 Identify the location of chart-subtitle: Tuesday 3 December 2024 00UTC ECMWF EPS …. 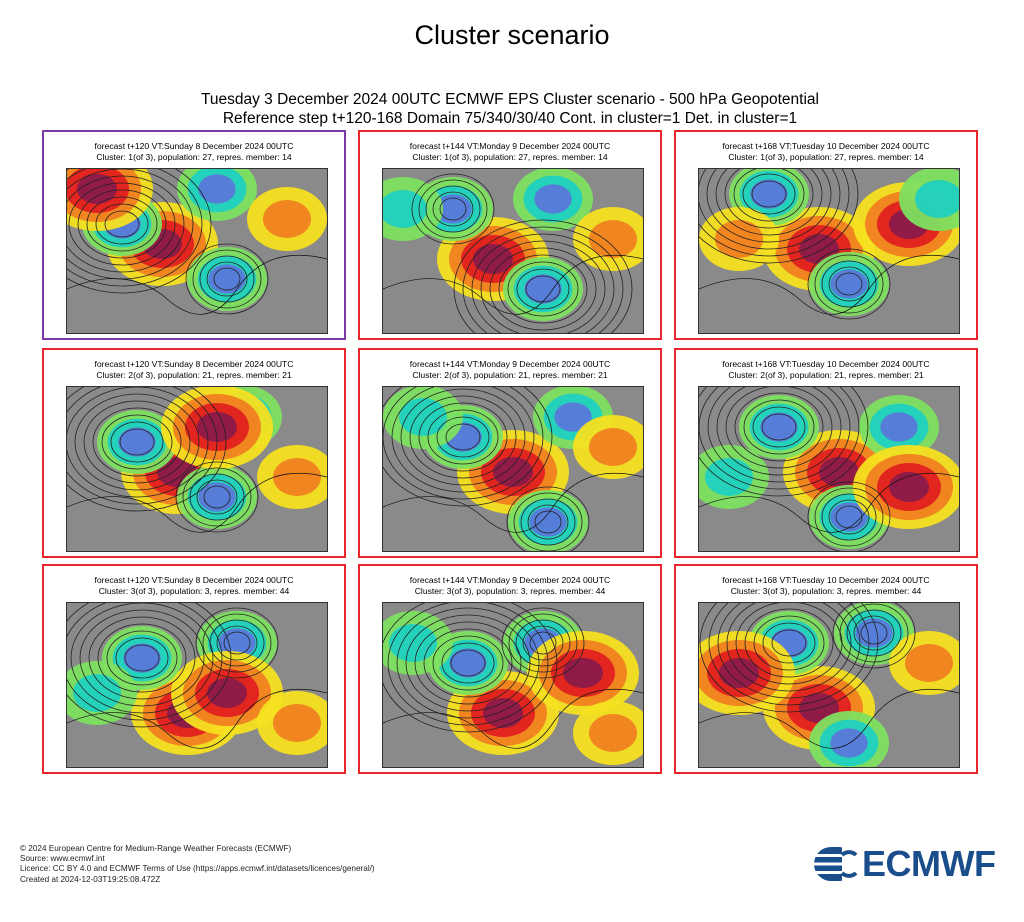
(510, 99).